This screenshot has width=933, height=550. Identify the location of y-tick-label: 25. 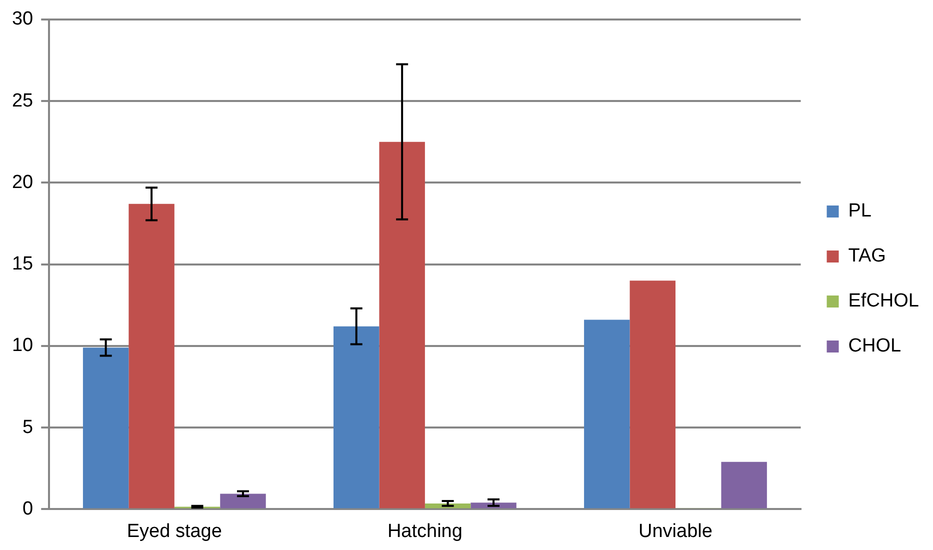
(23, 101).